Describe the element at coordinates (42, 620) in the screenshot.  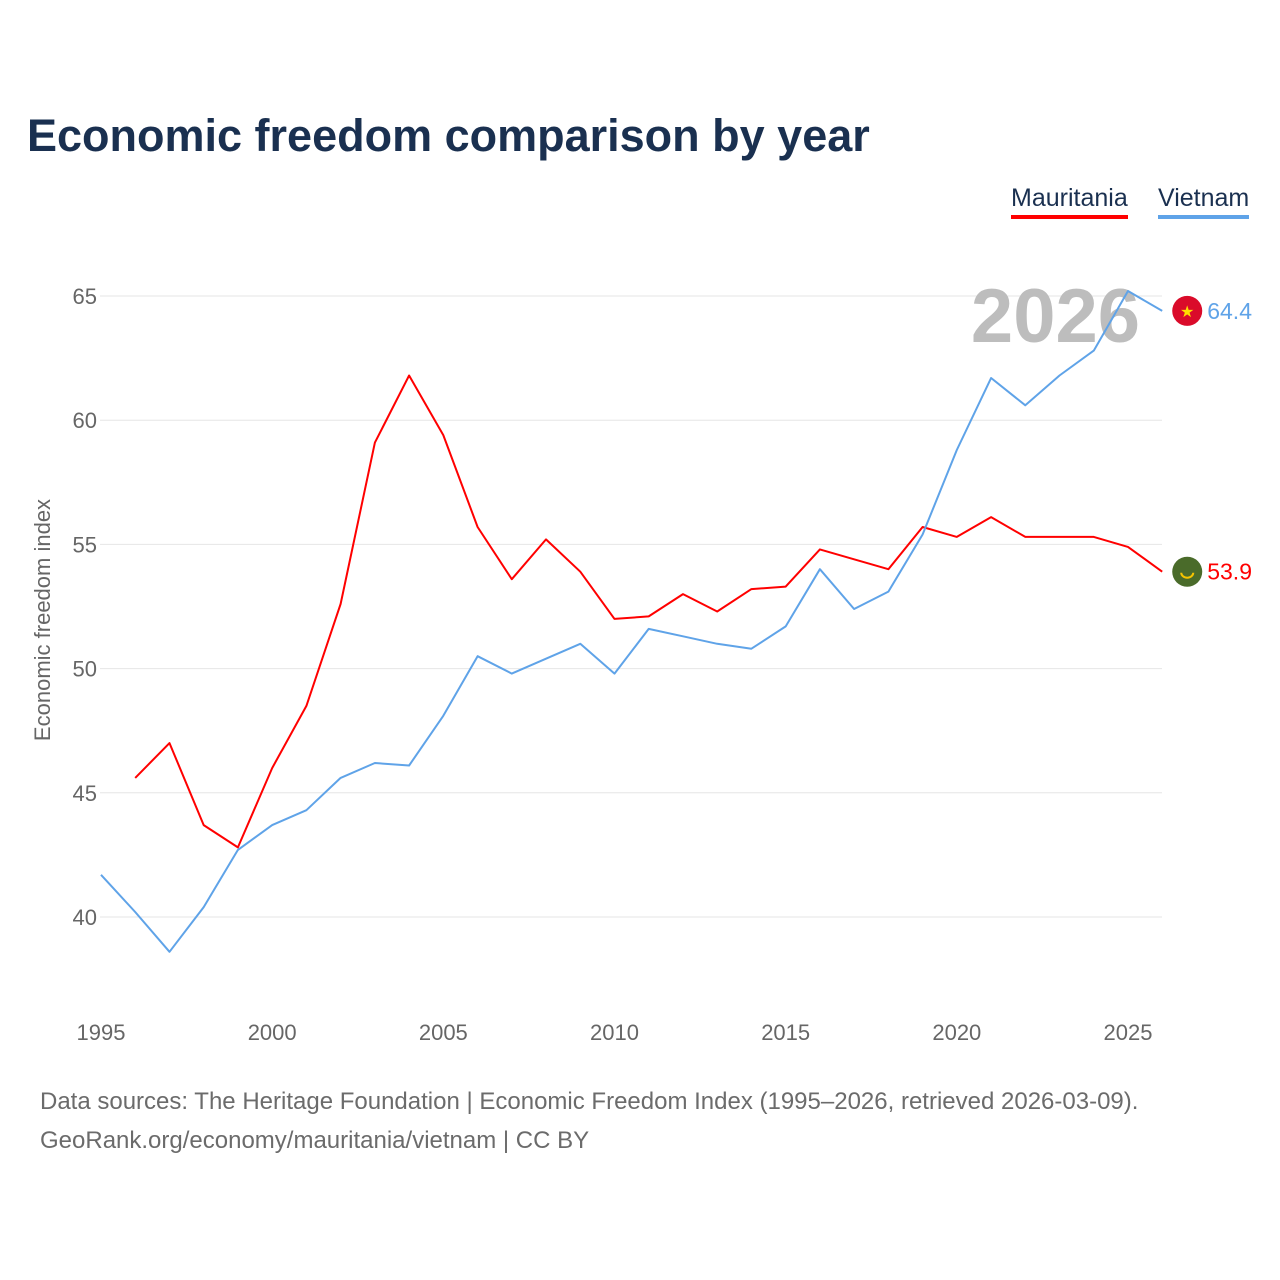
I see `y-axis-label: Economic freedom index` at that location.